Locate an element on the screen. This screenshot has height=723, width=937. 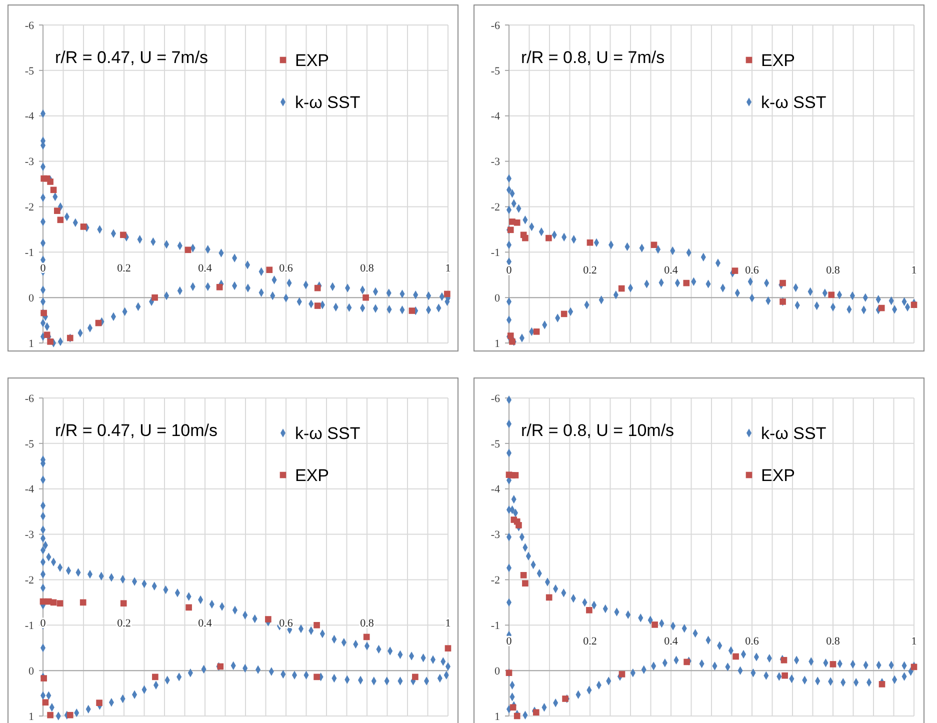
y-tick-label: -6 is located at coordinates (29, 398).